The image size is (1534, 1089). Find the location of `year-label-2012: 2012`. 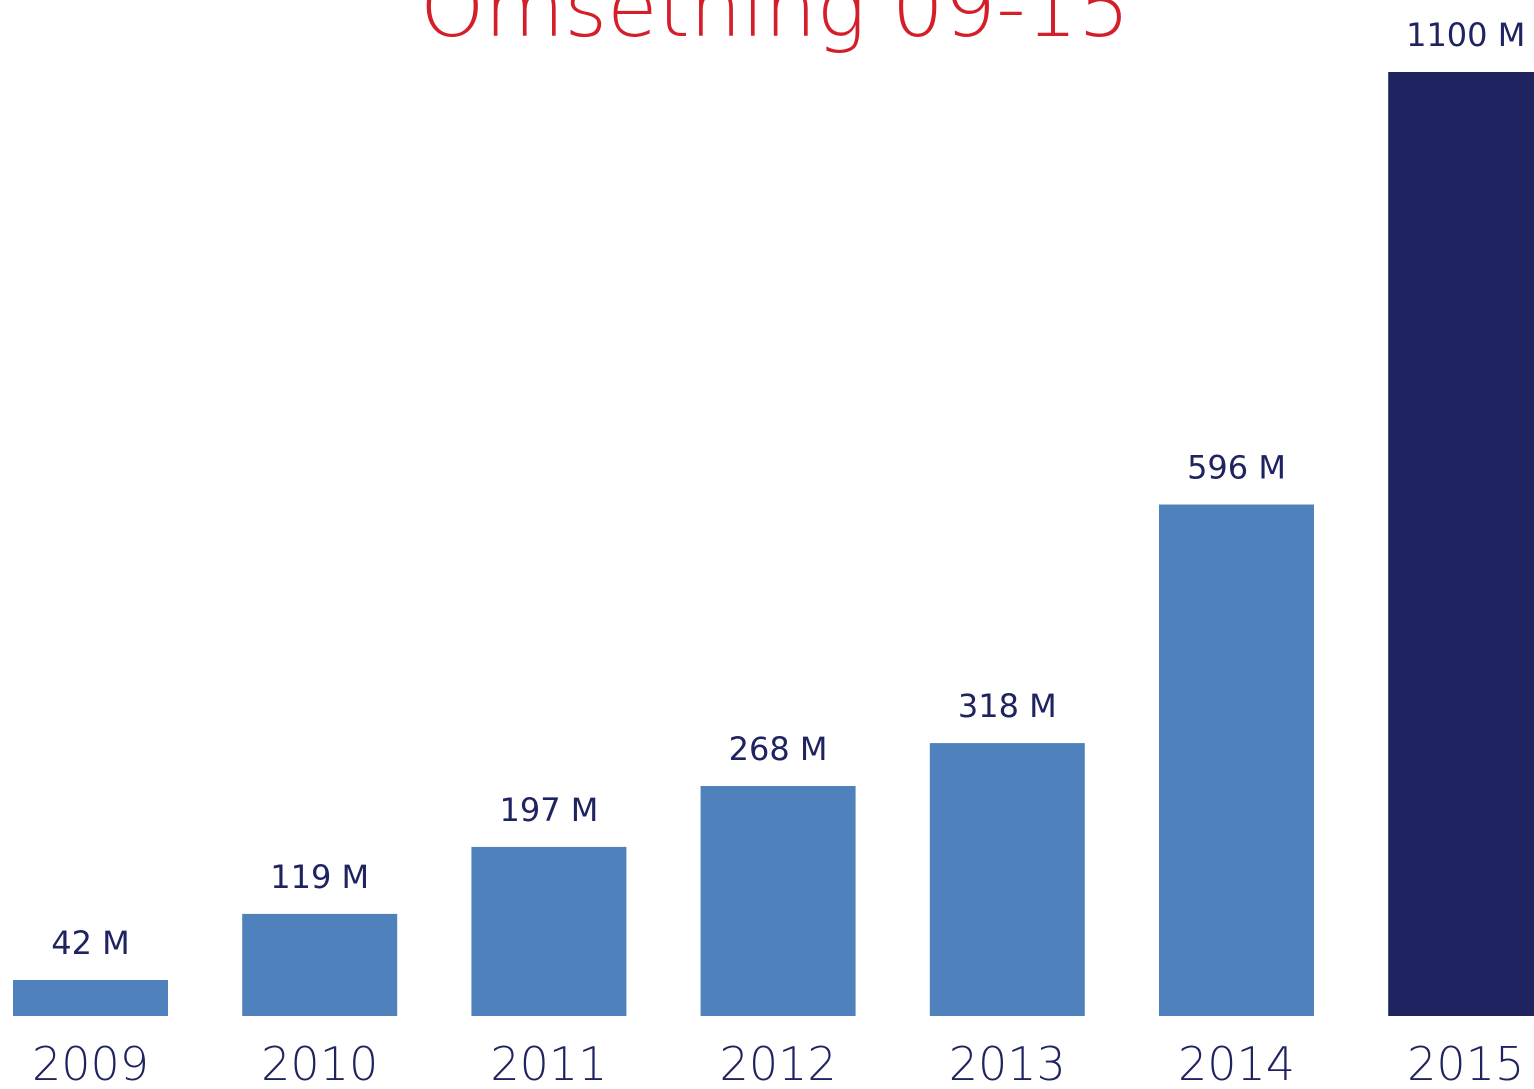

year-label-2012: 2012 is located at coordinates (778, 1063).